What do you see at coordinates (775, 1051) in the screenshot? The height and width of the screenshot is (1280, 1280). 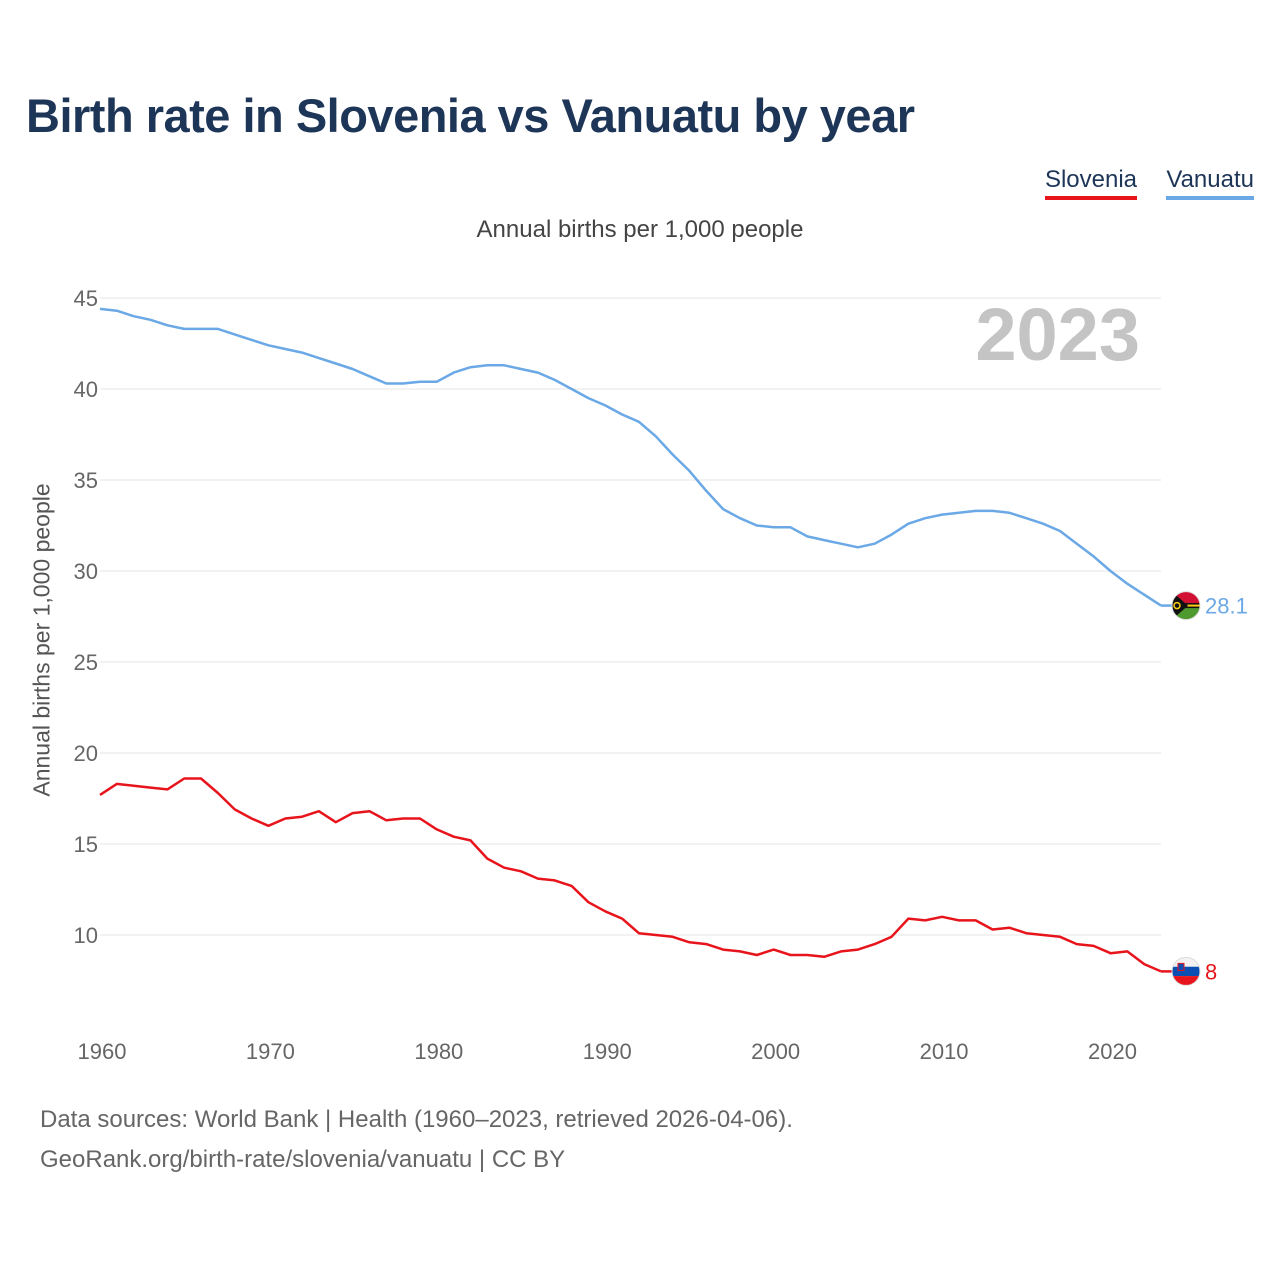 I see `x-tick-label: 2000` at bounding box center [775, 1051].